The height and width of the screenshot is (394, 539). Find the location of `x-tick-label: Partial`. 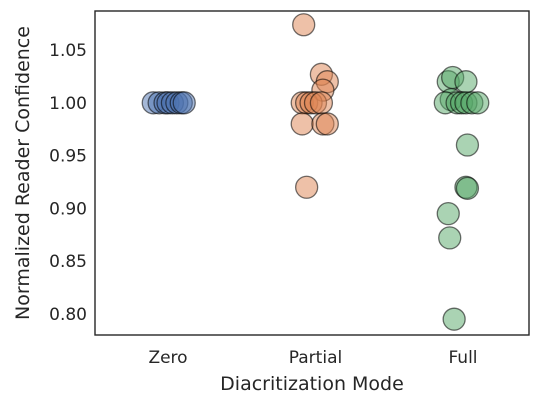

x-tick-label: Partial is located at coordinates (315, 358).